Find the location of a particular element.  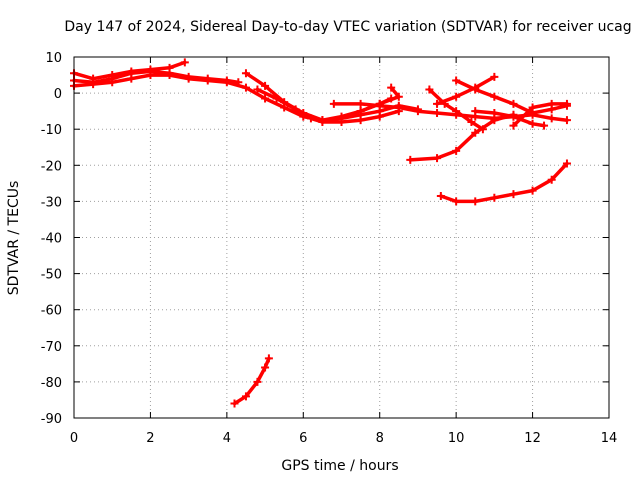

x-tick-label: 8 is located at coordinates (380, 438).